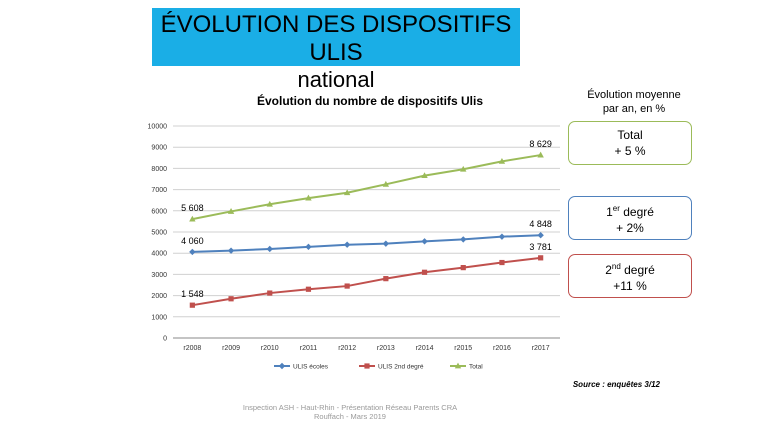 This screenshot has height=432, width=768. I want to click on total-label: Total, so click(630, 135).